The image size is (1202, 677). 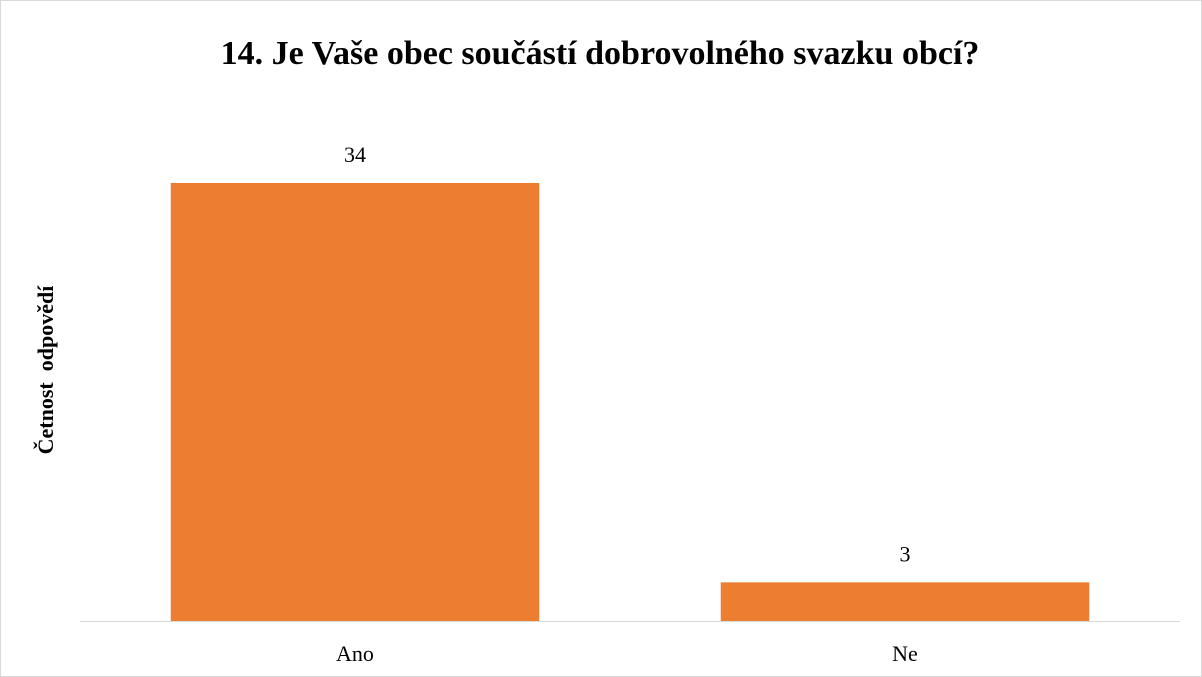 What do you see at coordinates (905, 601) in the screenshot?
I see `bar` at bounding box center [905, 601].